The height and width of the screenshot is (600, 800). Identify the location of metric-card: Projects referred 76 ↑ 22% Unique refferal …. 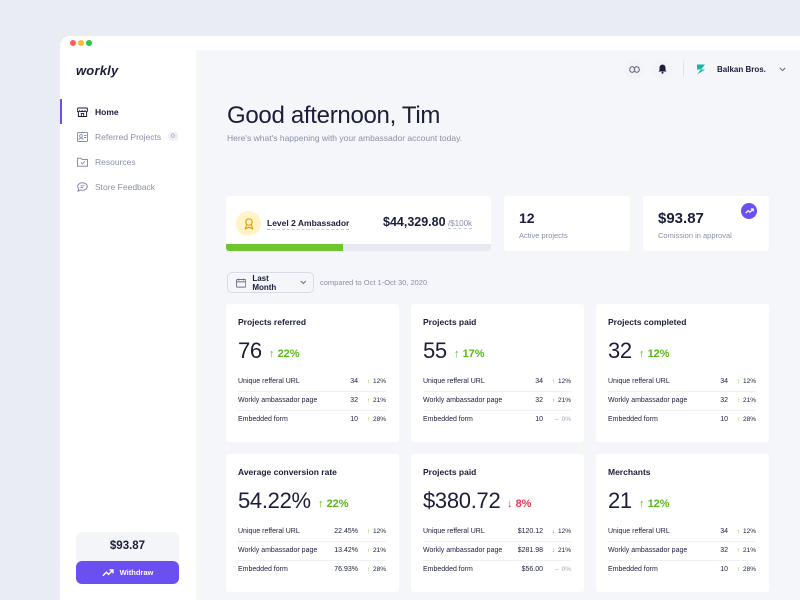
(312, 373).